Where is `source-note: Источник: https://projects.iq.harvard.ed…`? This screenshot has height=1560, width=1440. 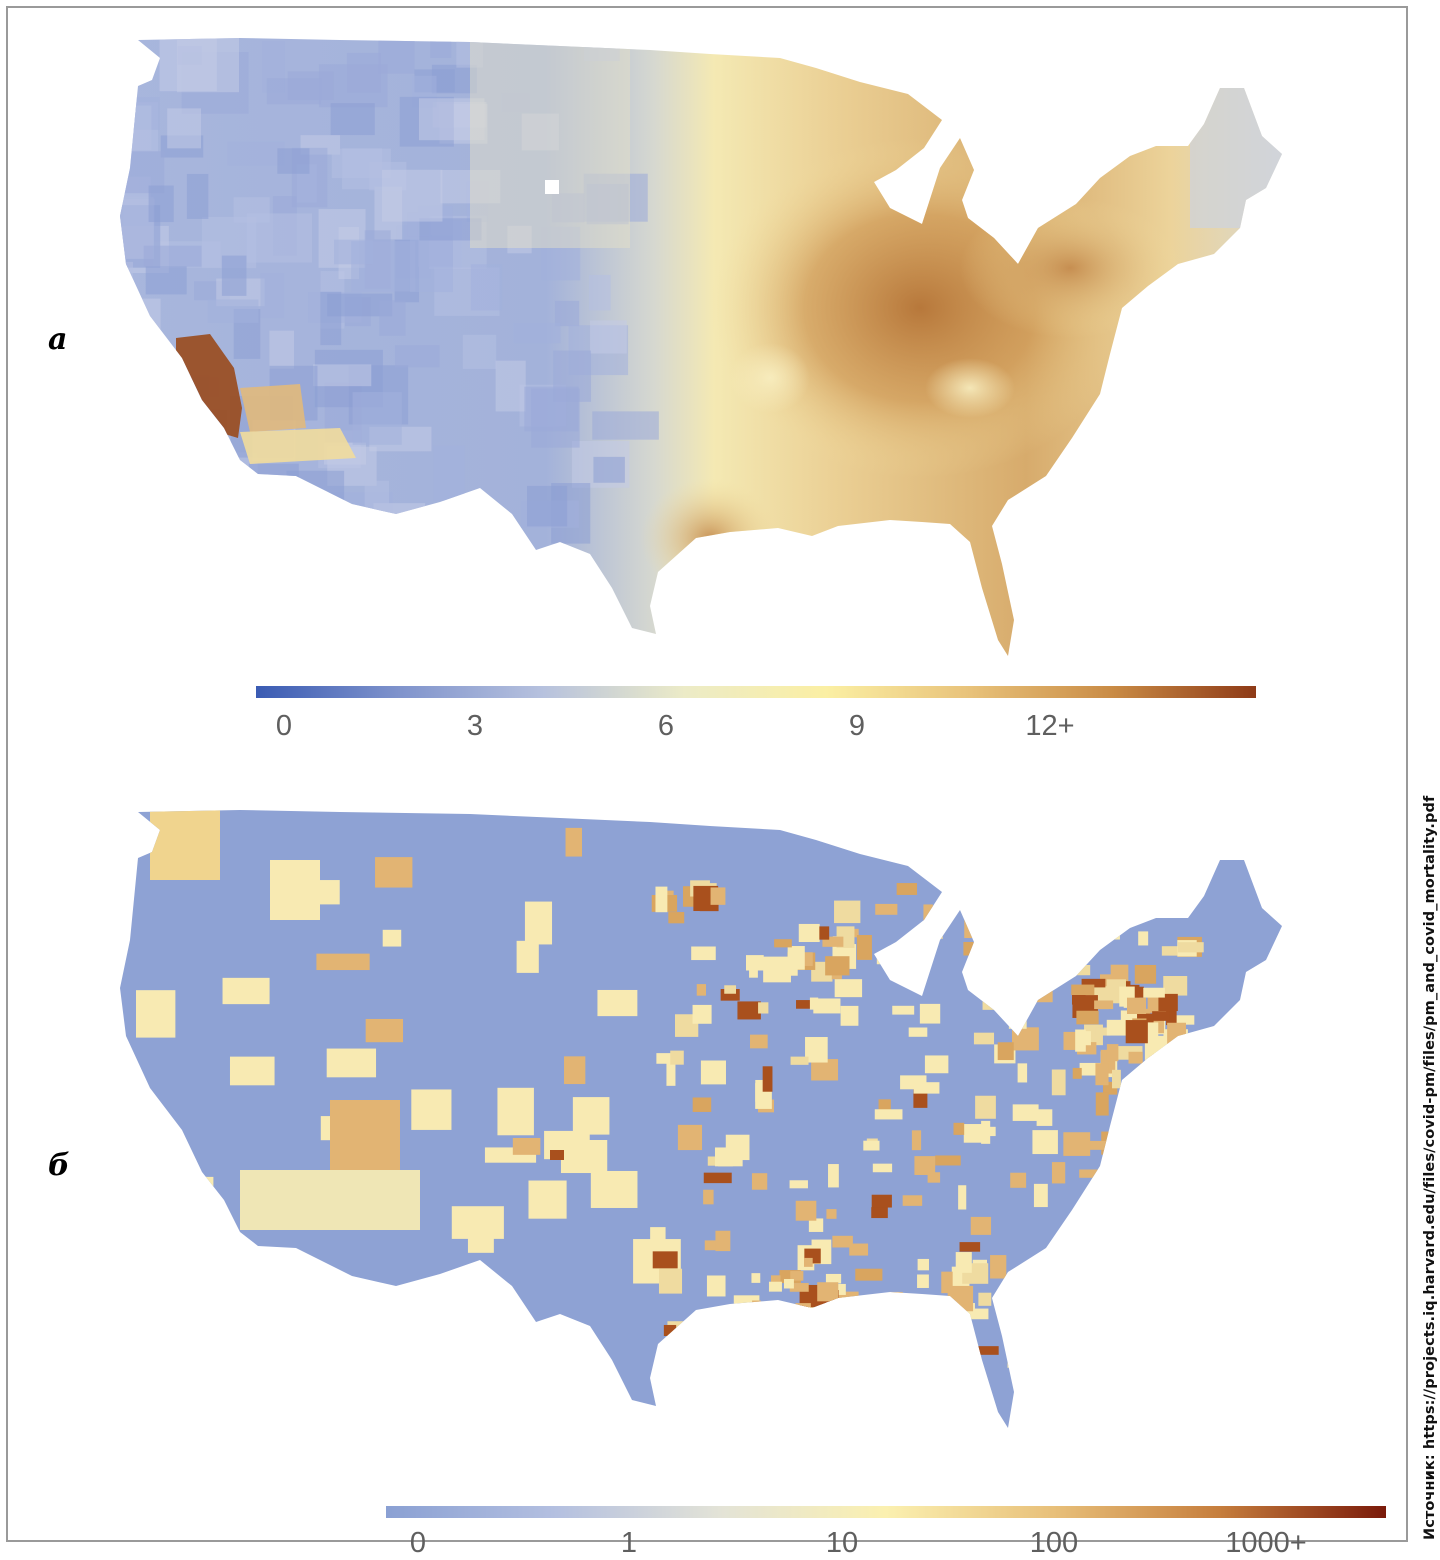 source-note: Источник: https://projects.iq.harvard.ed… is located at coordinates (1430, 1167).